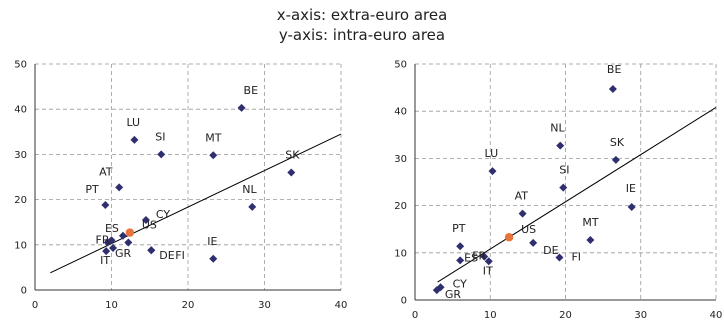  I want to click on chart1-y-tick-label: 40, so click(20, 110).